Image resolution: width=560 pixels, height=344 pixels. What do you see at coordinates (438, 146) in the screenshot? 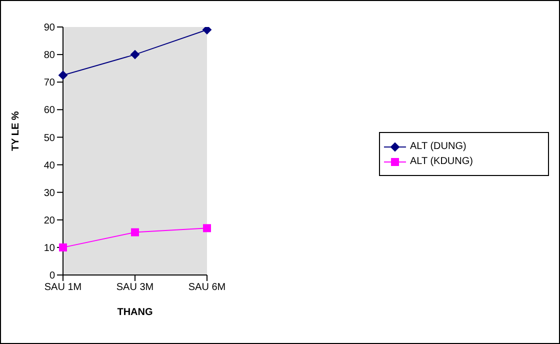
I see `legend-label: ALT (DUNG)` at bounding box center [438, 146].